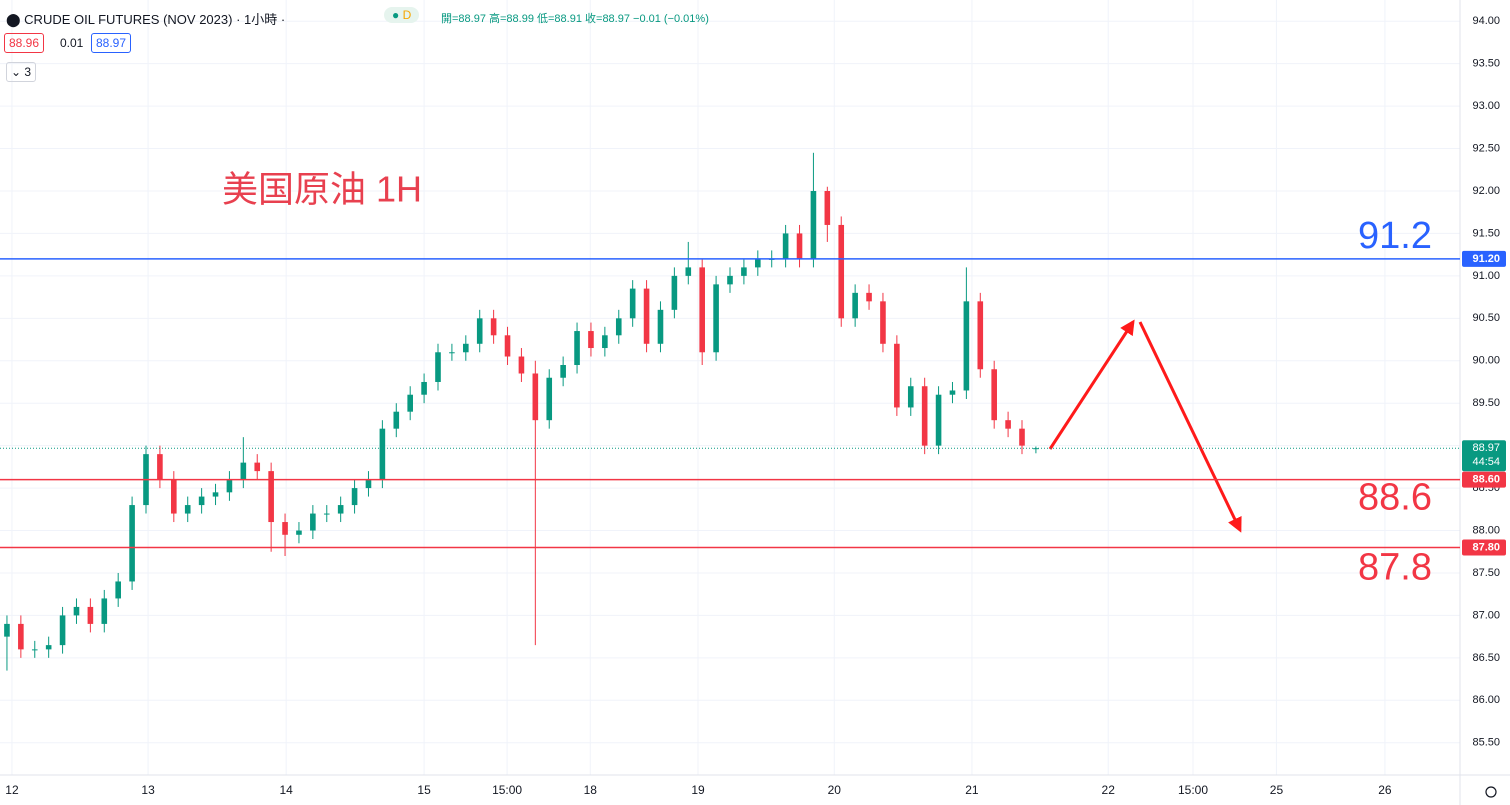  Describe the element at coordinates (591, 790) in the screenshot. I see `x-tick-label: 18` at that location.